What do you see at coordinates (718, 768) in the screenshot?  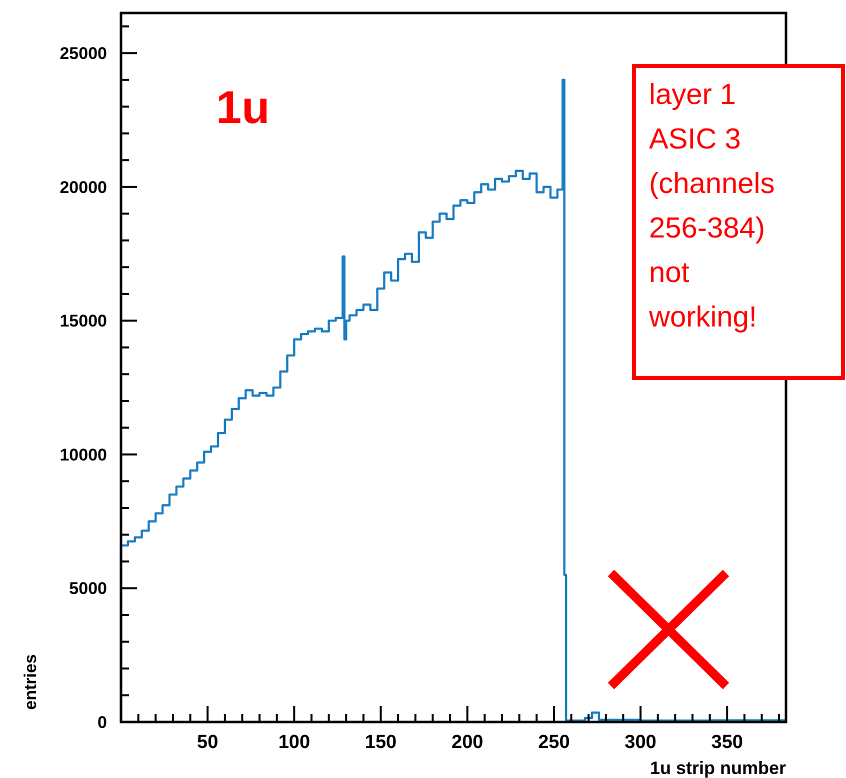 I see `x-axis-title: 1u strip number` at bounding box center [718, 768].